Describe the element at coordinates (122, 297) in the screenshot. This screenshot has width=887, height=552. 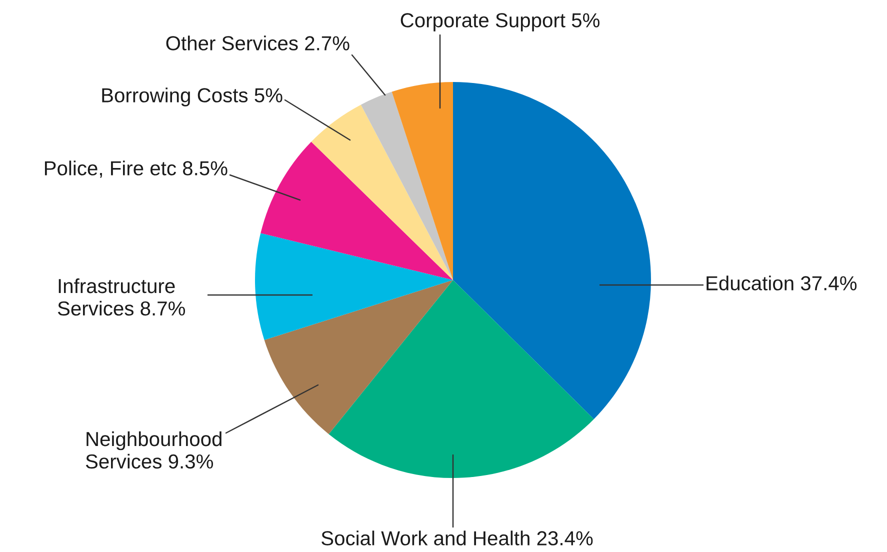
I see `slice-label: Infrastructure Services 8.7%` at that location.